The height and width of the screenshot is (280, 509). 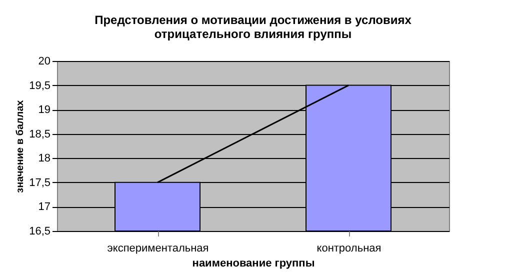 I want to click on y-tick-label: 19,5, so click(x=39, y=86).